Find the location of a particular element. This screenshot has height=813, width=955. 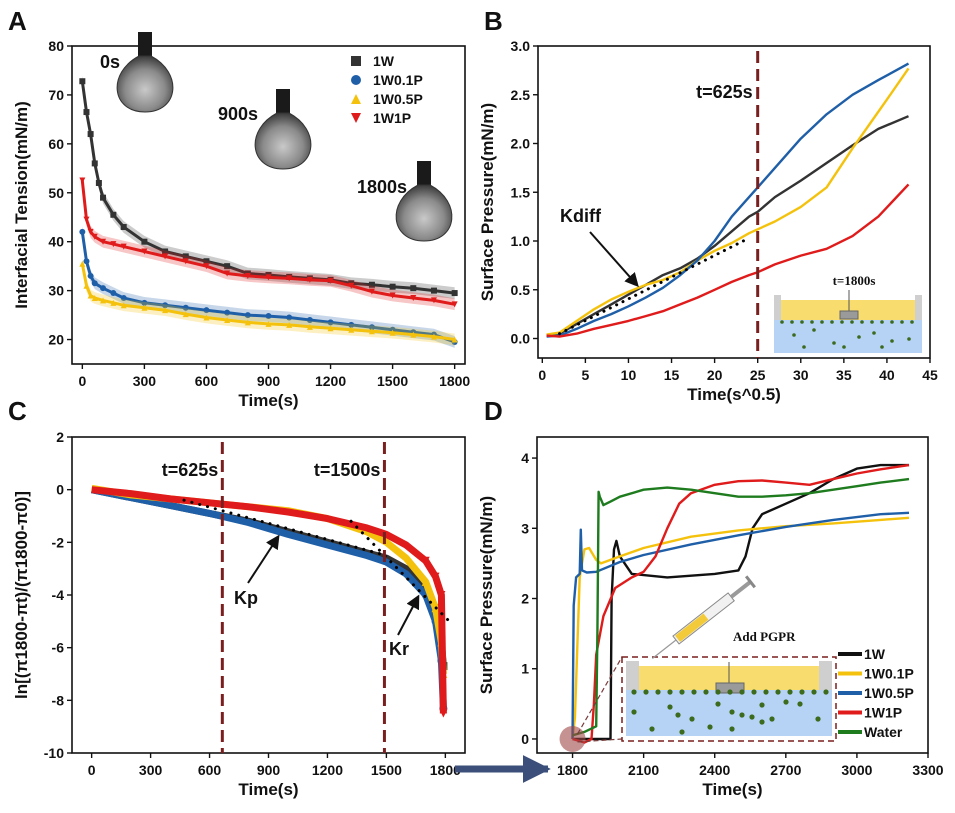

inset-water-layer is located at coordinates (729, 713).